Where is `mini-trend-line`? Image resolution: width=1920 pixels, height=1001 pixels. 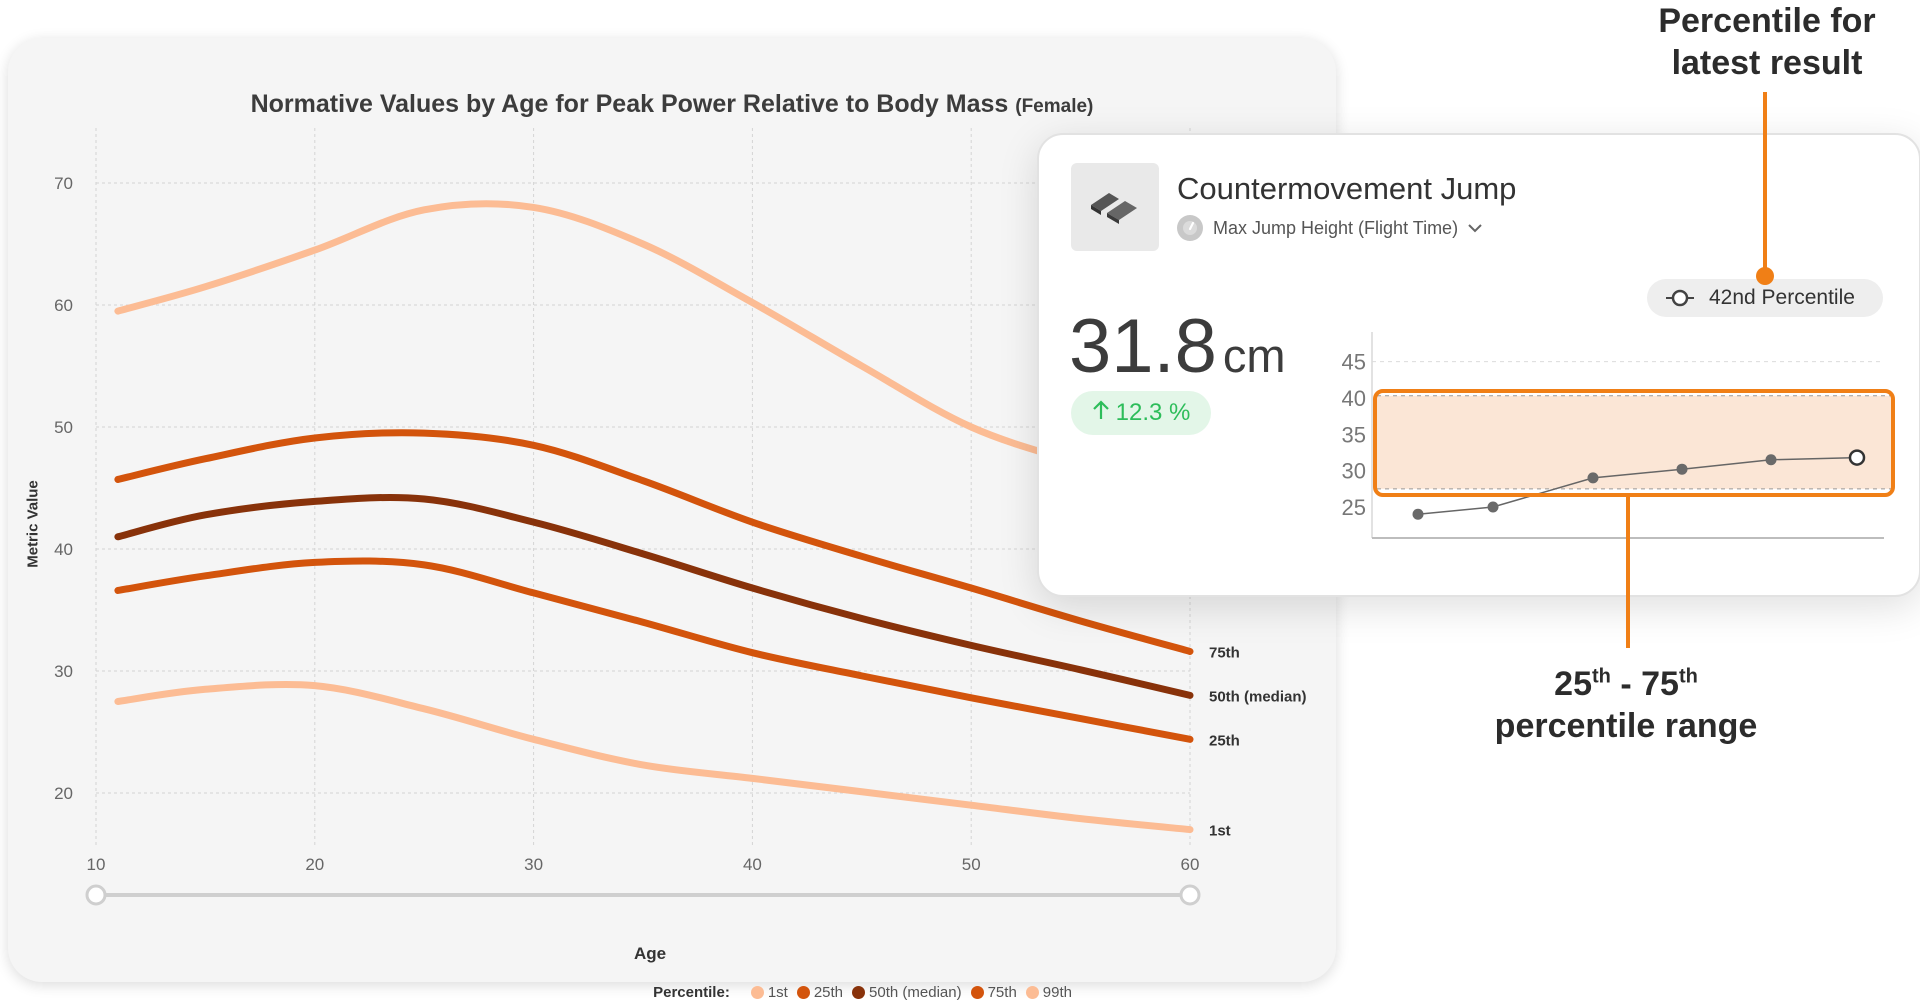 mini-trend-line is located at coordinates (1637, 486).